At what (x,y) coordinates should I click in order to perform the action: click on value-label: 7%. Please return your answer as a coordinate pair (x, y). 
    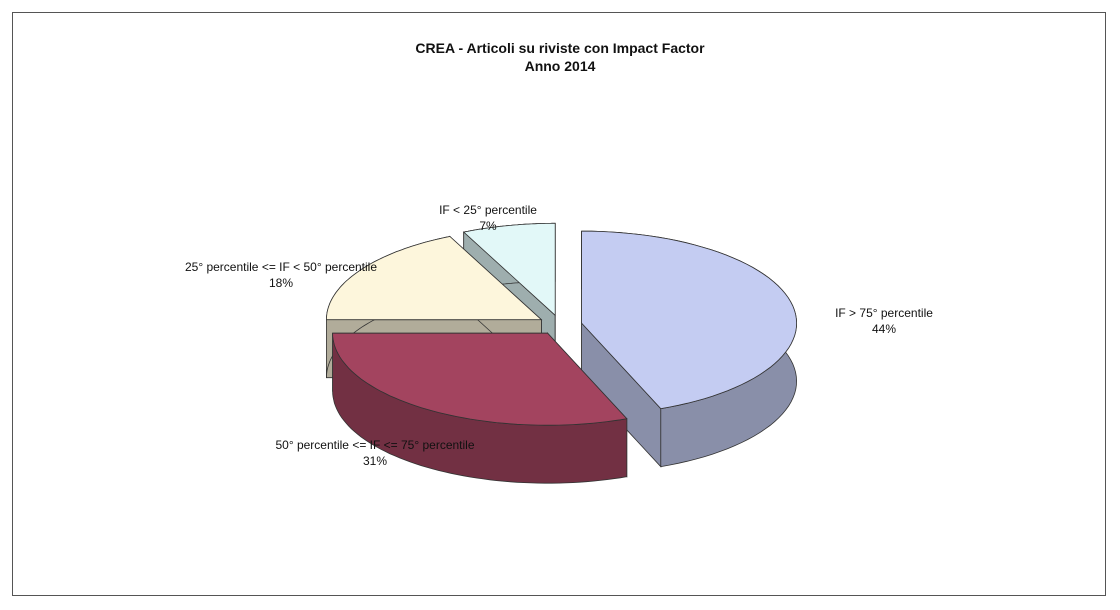
    Looking at the image, I should click on (488, 226).